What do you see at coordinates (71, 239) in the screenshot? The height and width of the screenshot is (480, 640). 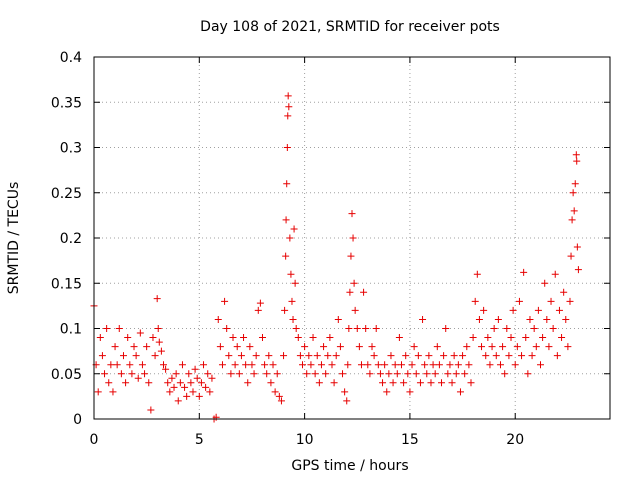 I see `y-tick-label: 0.2` at bounding box center [71, 239].